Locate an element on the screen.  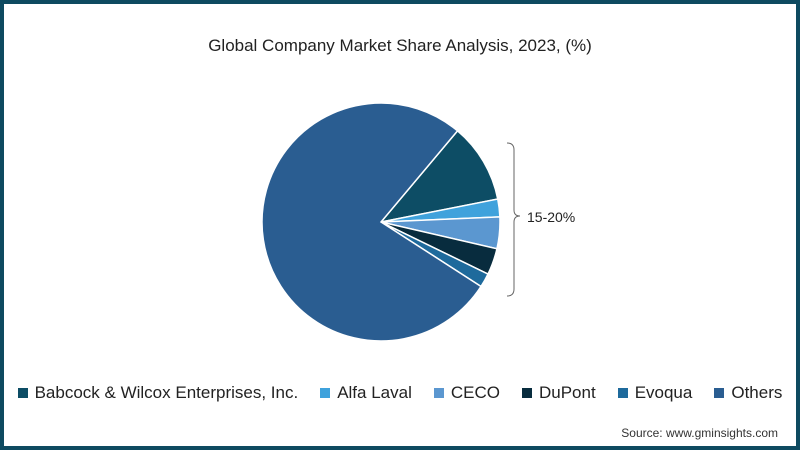
legend-label: CECO is located at coordinates (475, 392).